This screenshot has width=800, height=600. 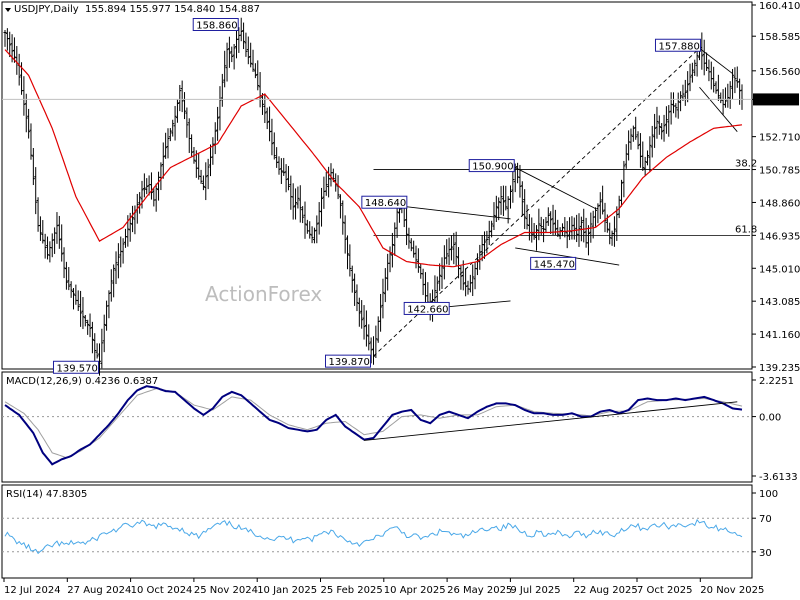 I want to click on triangle-upper-trendline, so click(x=456, y=212).